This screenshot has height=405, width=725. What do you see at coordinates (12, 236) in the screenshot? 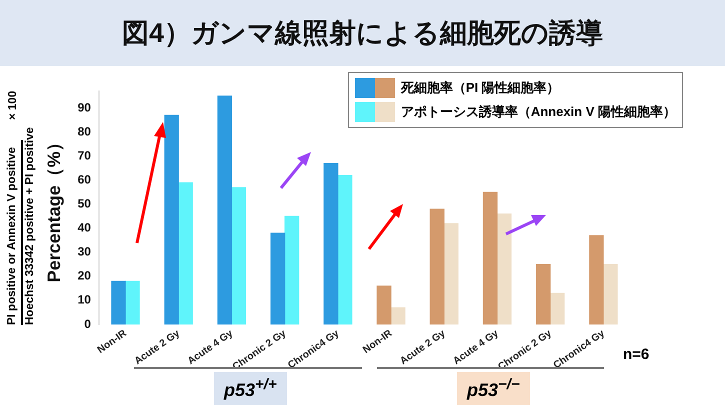
I see `text: PI positive or Annexin V positive` at bounding box center [12, 236].